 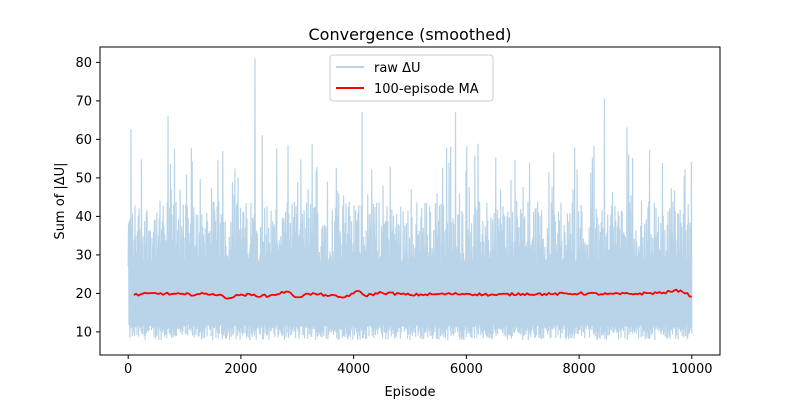 What do you see at coordinates (87, 198) in the screenshot?
I see `y-axis-ticks: 10 20 30 40 50 60 70 80` at bounding box center [87, 198].